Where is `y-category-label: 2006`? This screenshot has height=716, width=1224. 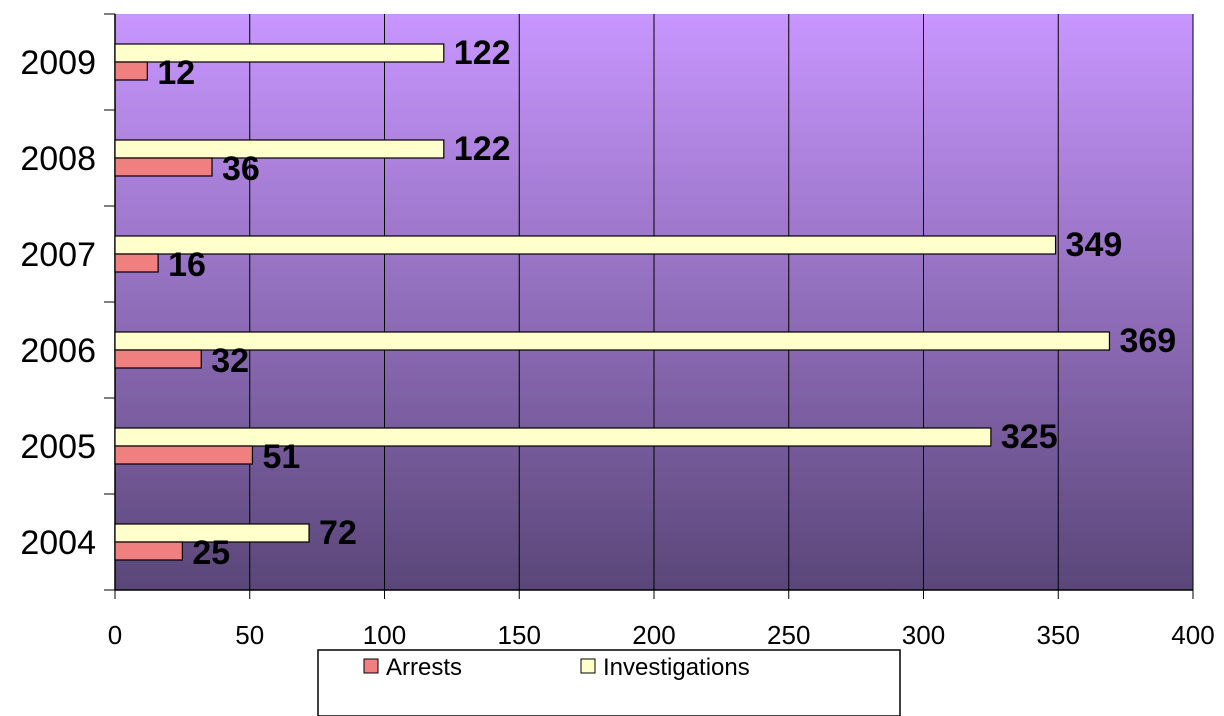 y-category-label: 2006 is located at coordinates (58, 351).